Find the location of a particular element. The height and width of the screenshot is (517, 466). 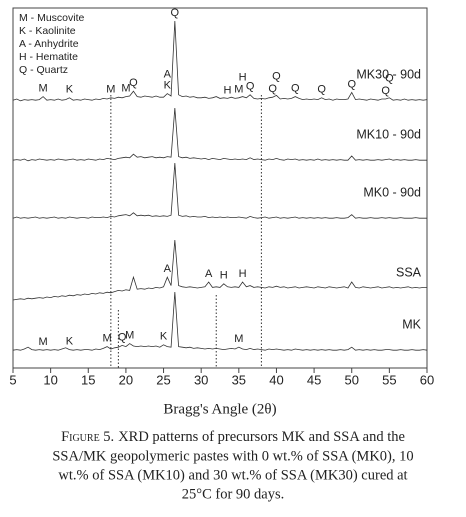

x-tick-label: 50 is located at coordinates (351, 379).